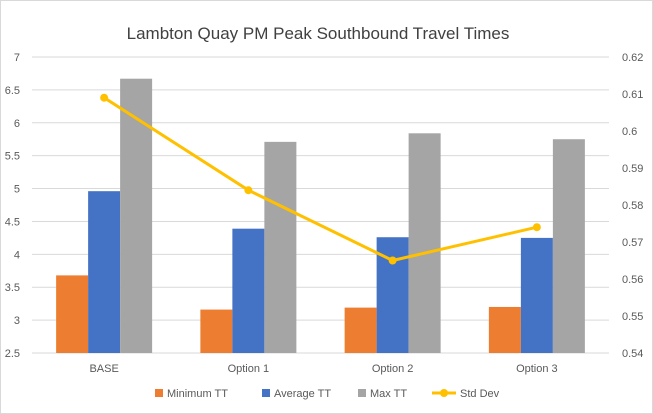 This screenshot has width=653, height=414. I want to click on right-tick-label: 0.59, so click(632, 169).